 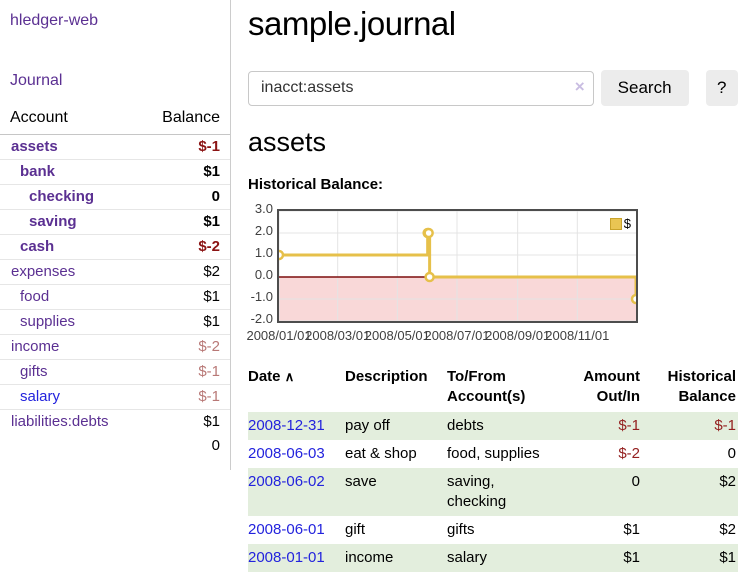 I want to click on transaction-description: save, so click(x=361, y=481).